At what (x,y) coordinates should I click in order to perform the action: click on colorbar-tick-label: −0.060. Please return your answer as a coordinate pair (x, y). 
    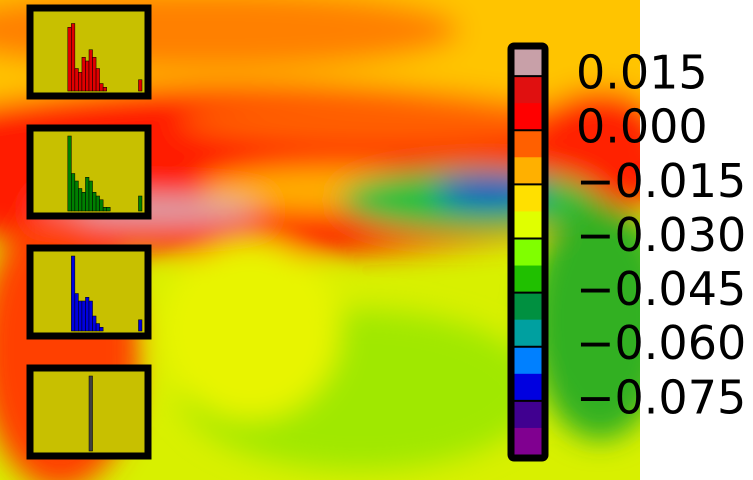
    Looking at the image, I should click on (661, 343).